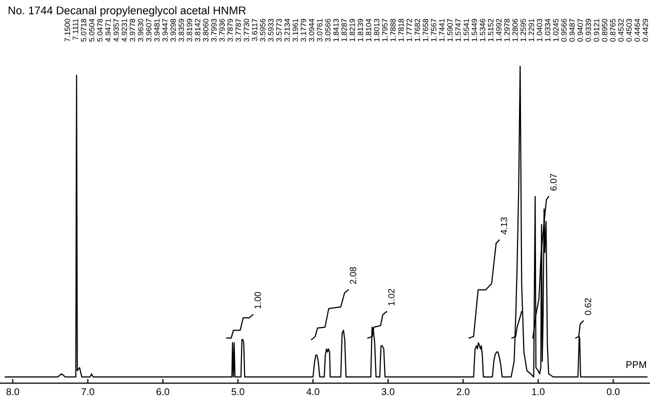  What do you see at coordinates (88, 392) in the screenshot?
I see `x-tick-label: 7.0` at bounding box center [88, 392].